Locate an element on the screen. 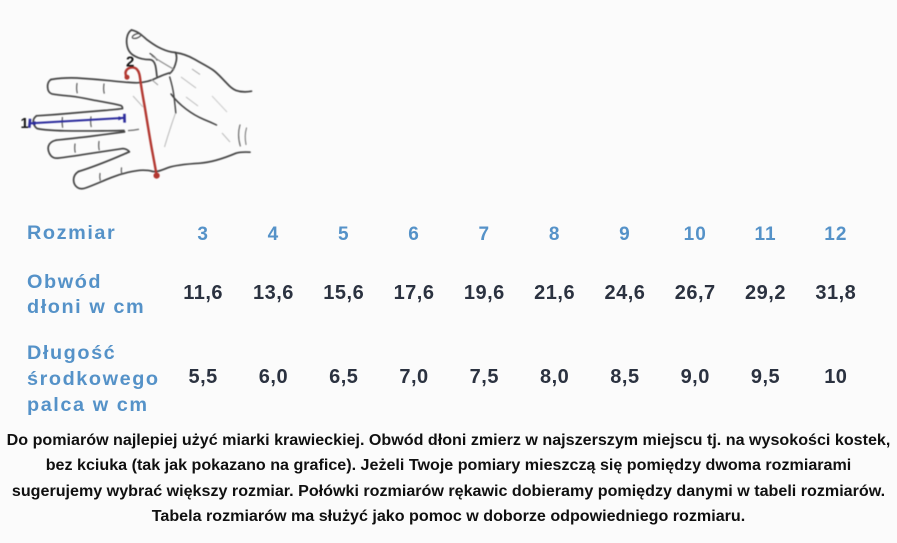 Image resolution: width=897 pixels, height=543 pixels. svg-text: 1 is located at coordinates (25, 124).